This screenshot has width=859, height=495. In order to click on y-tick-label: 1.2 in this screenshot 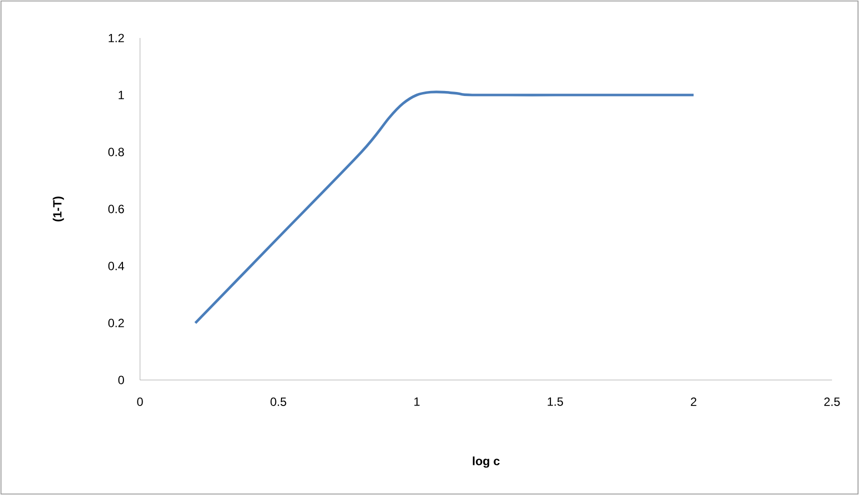, I will do `click(116, 38)`.